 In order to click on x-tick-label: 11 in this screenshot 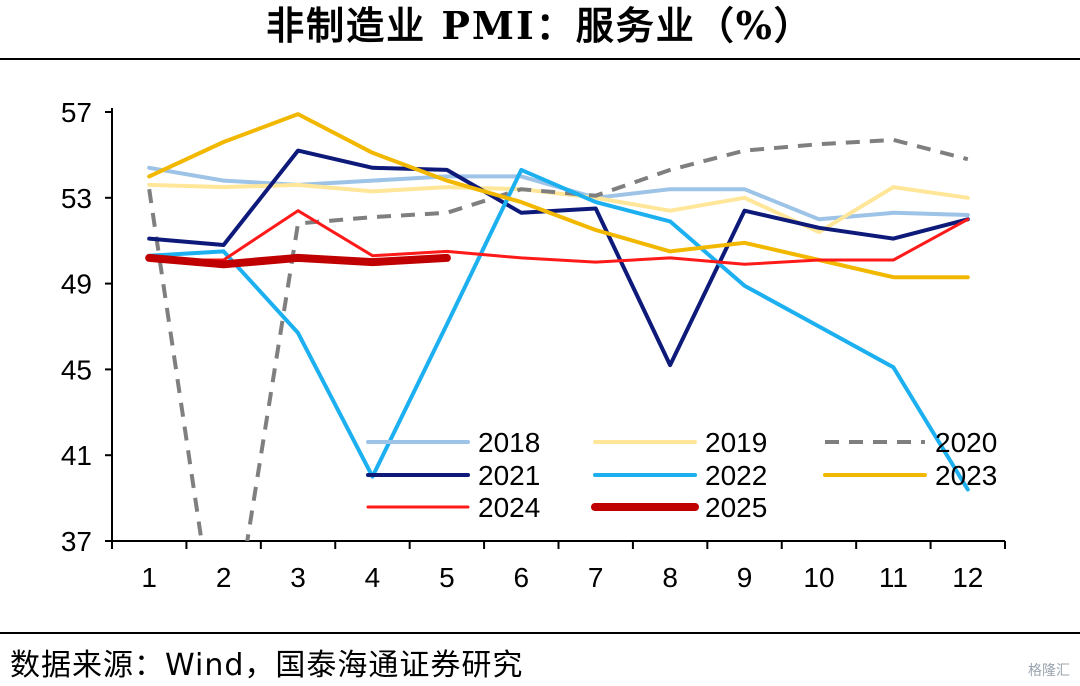, I will do `click(893, 577)`.